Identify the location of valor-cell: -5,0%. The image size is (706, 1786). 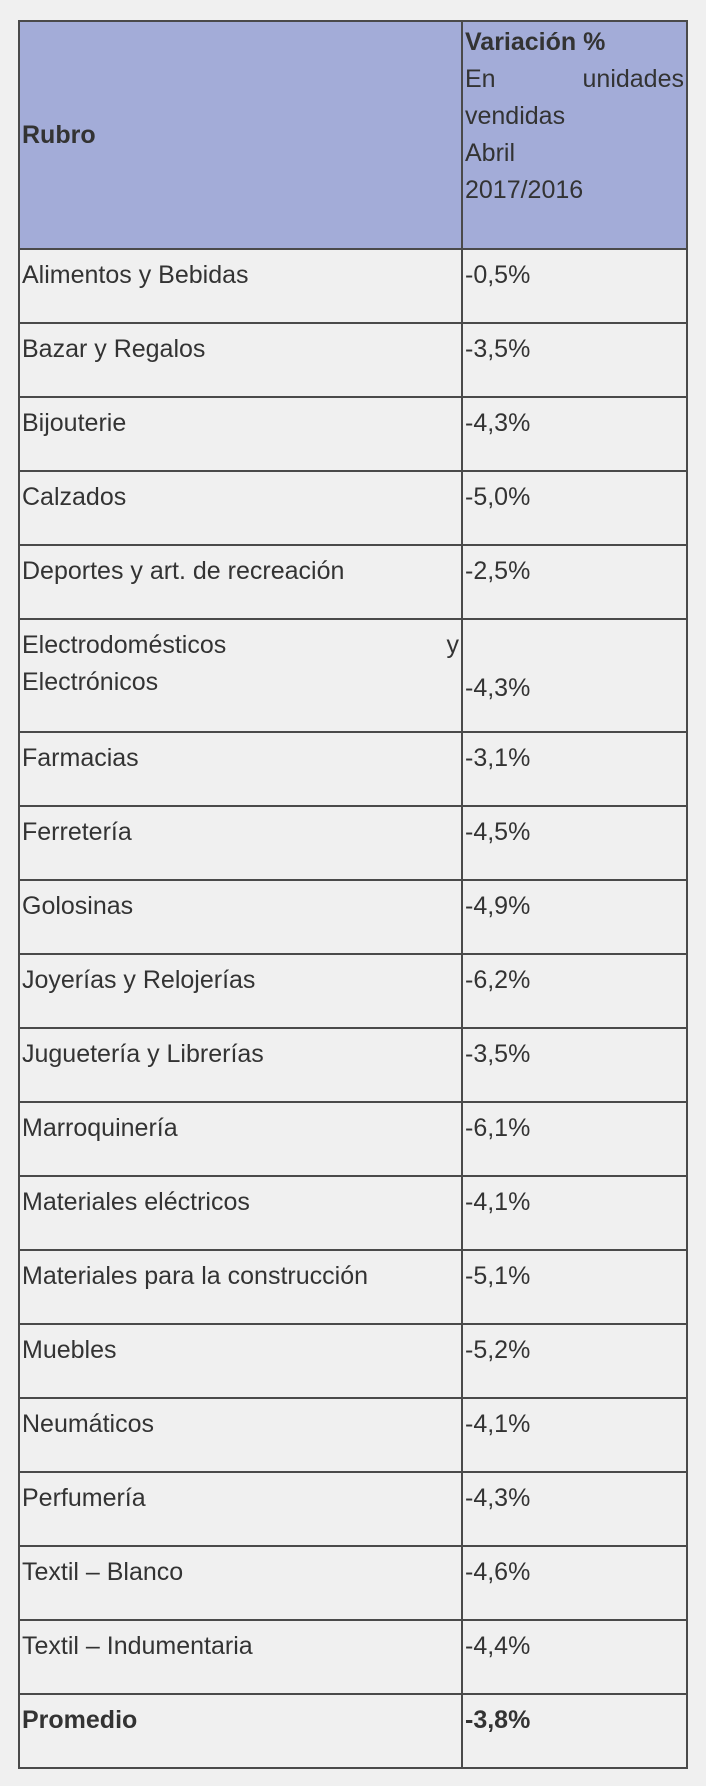
(574, 508).